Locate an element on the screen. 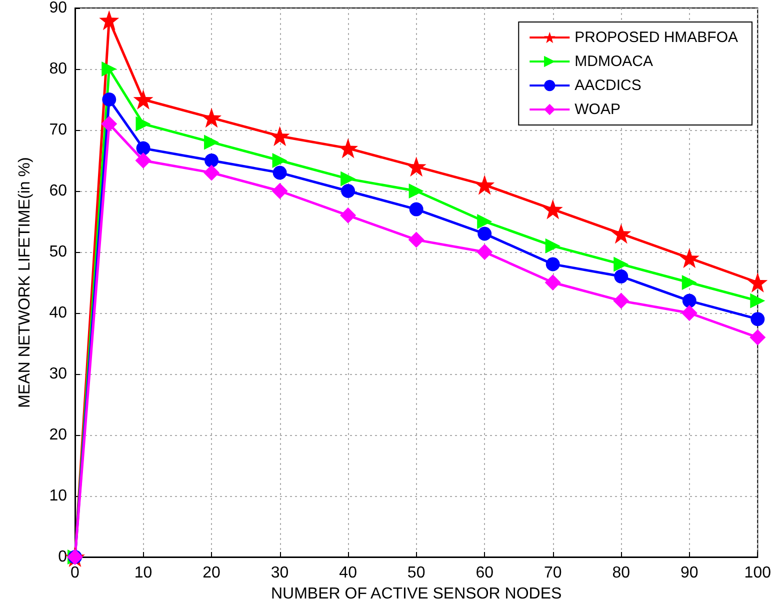  y-tick-label: 20 is located at coordinates (58, 435).